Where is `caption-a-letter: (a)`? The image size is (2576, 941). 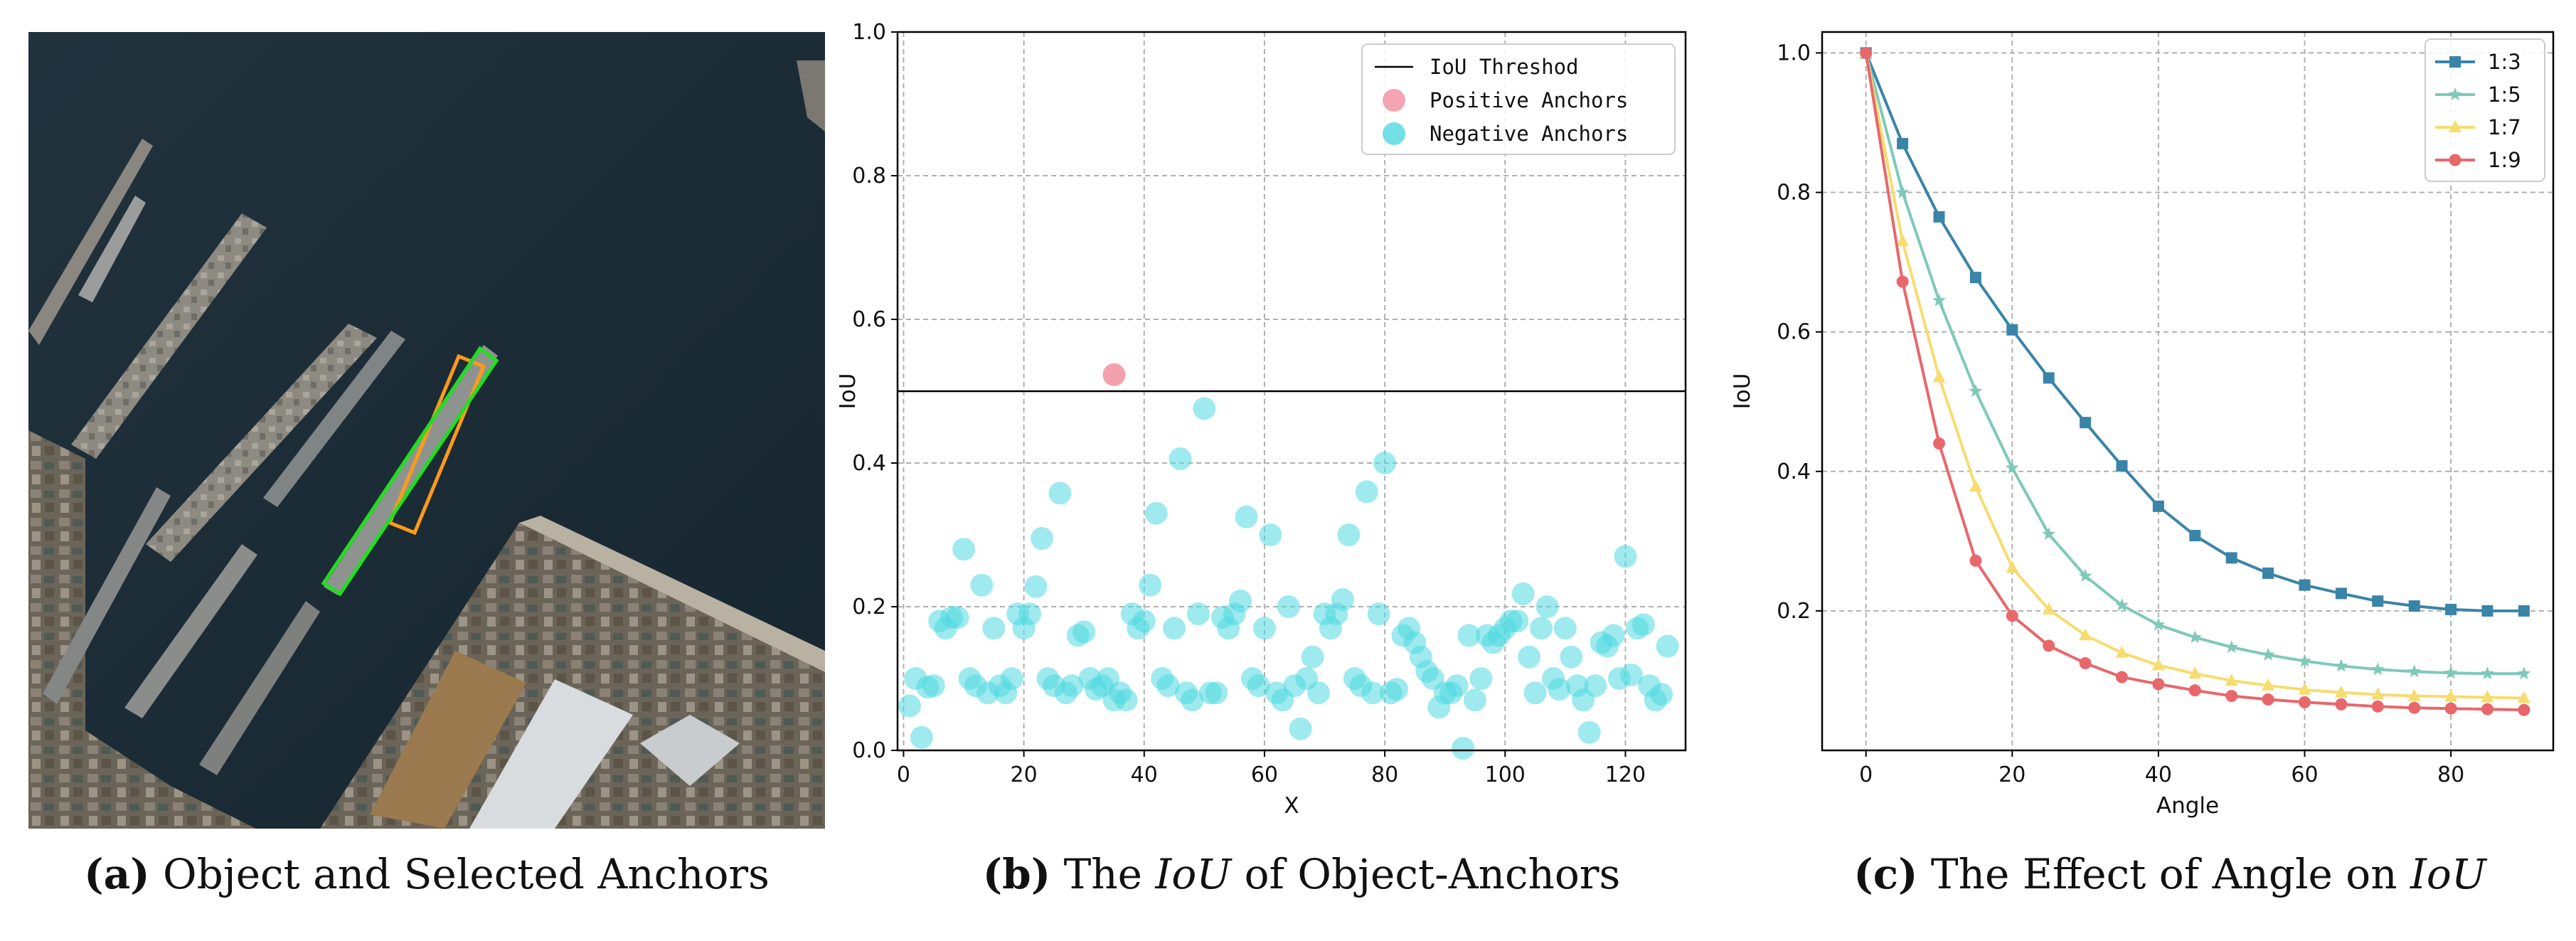
caption-a-letter: (a) is located at coordinates (117, 874).